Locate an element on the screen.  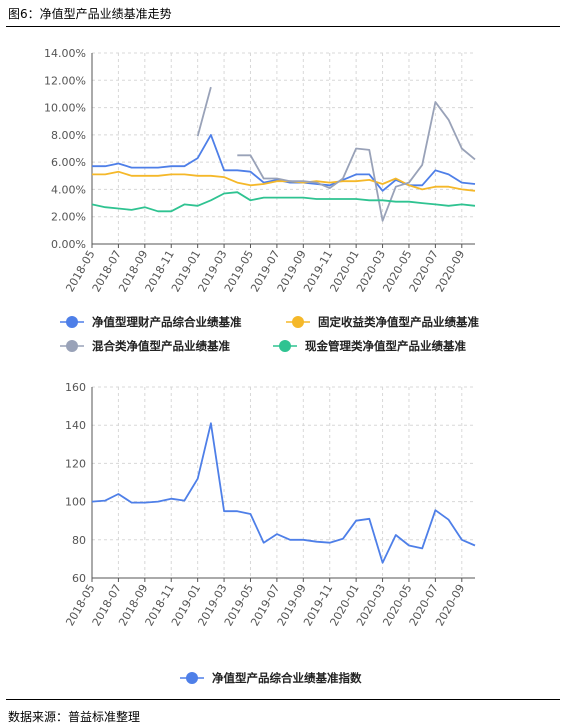
bottom-rule is located at coordinates (283, 699).